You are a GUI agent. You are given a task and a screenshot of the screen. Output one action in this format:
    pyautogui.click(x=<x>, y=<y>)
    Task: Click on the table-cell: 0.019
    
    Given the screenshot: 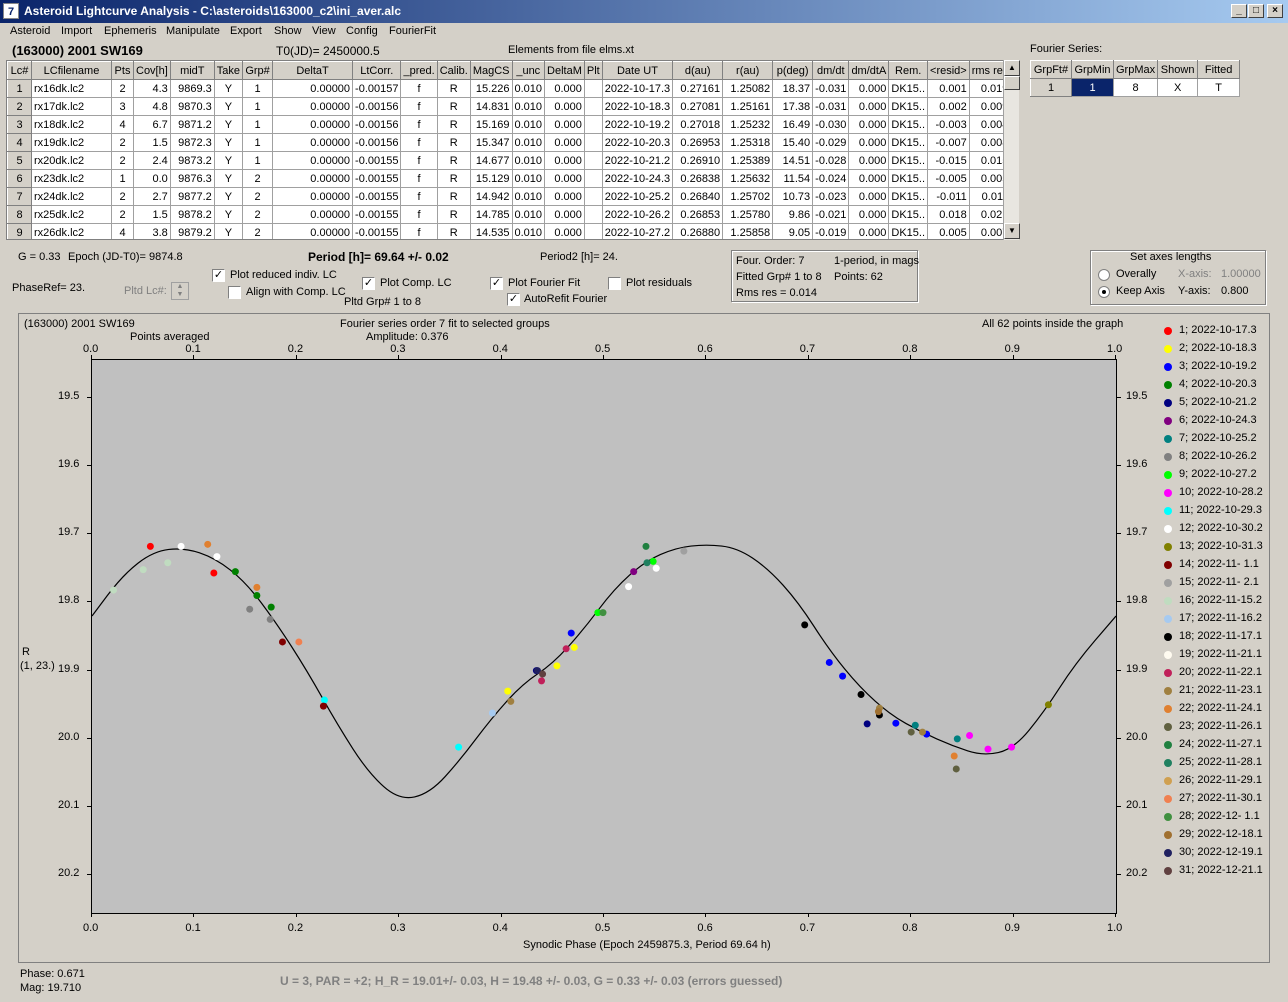 What is the action you would take?
    pyautogui.click(x=990, y=88)
    